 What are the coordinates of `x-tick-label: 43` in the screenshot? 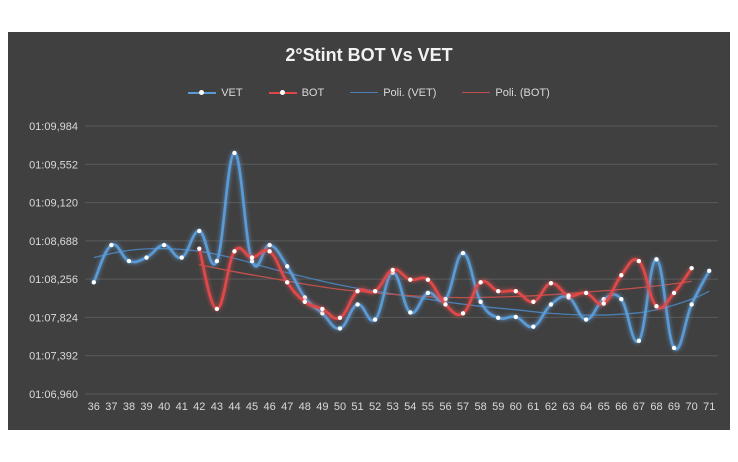 It's located at (217, 407).